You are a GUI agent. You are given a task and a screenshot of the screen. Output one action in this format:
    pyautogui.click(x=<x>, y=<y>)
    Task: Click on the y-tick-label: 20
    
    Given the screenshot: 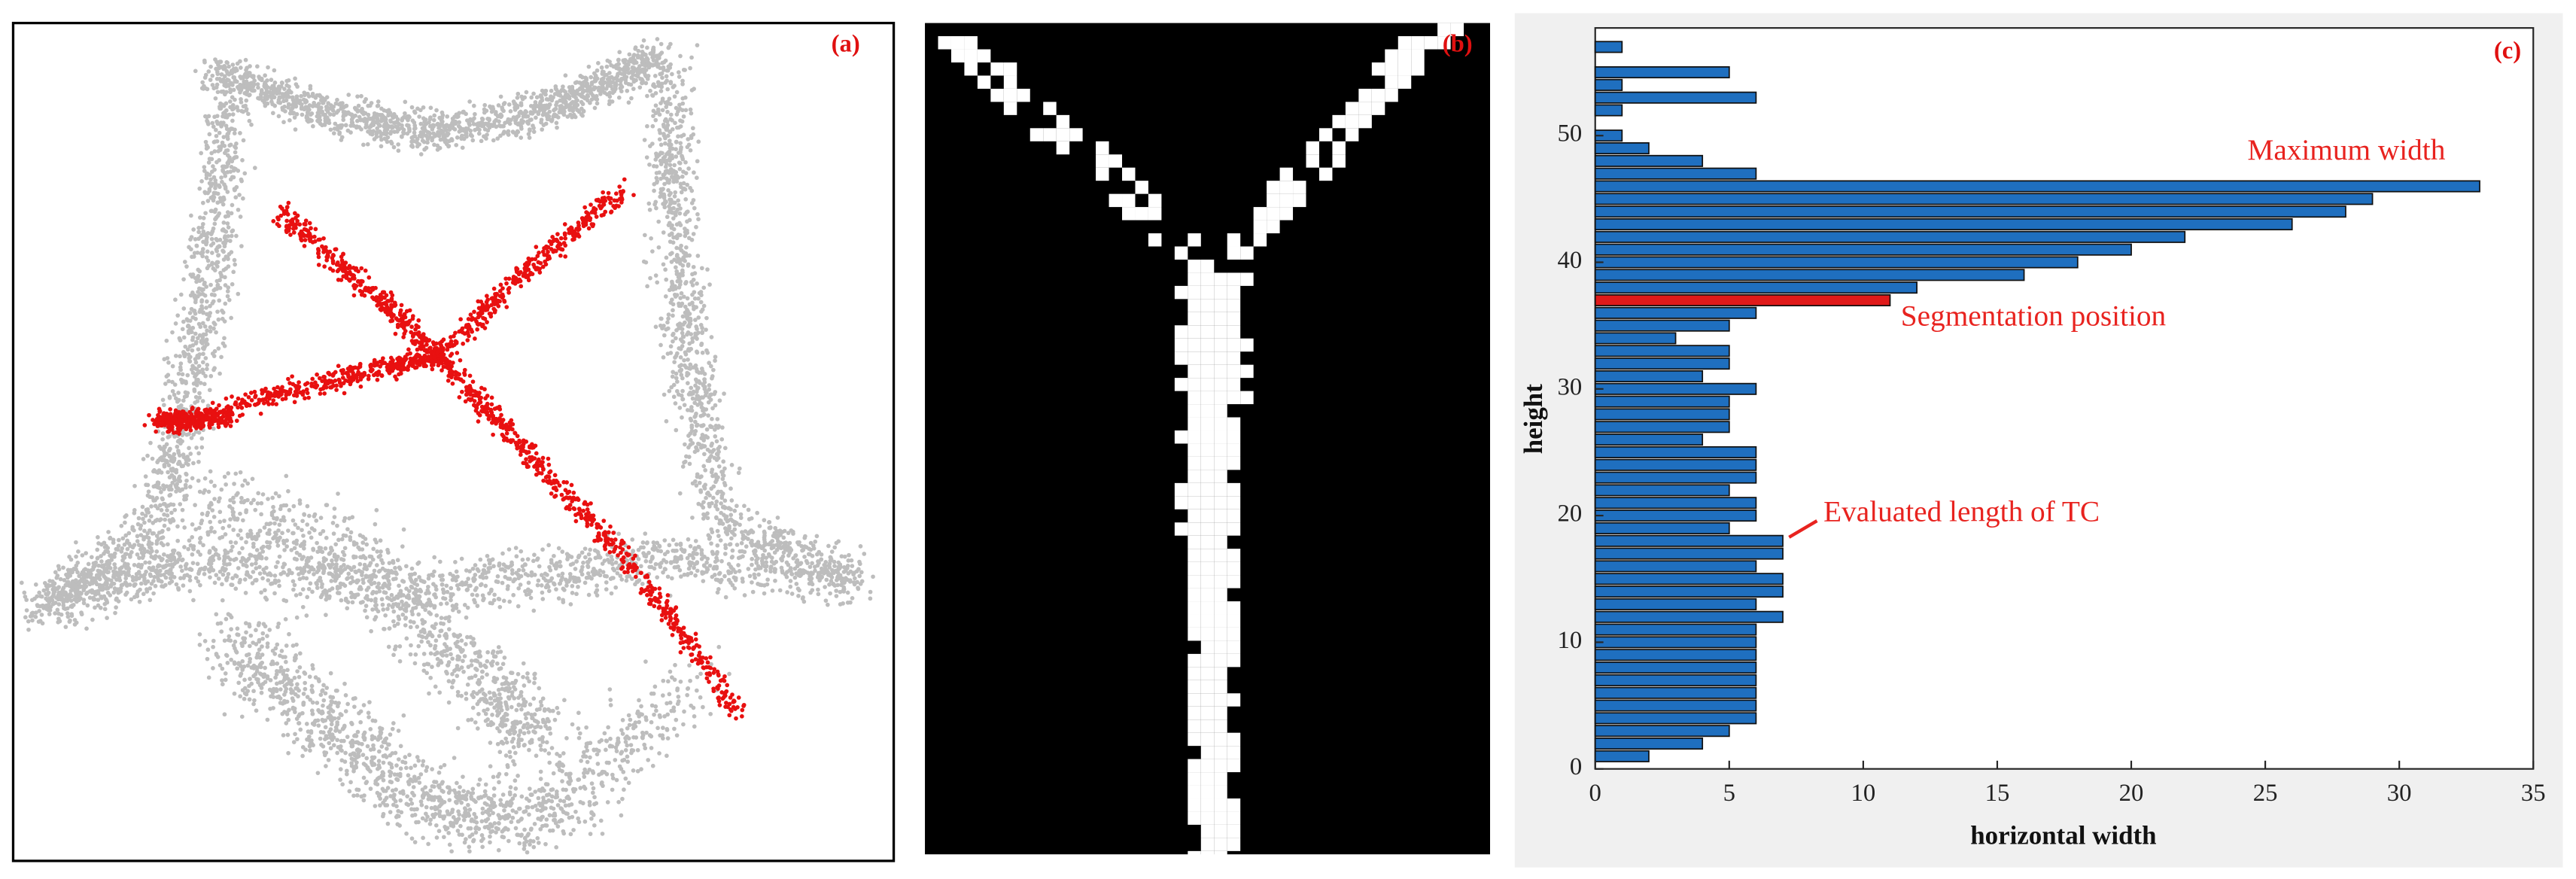 What is the action you would take?
    pyautogui.click(x=1570, y=514)
    